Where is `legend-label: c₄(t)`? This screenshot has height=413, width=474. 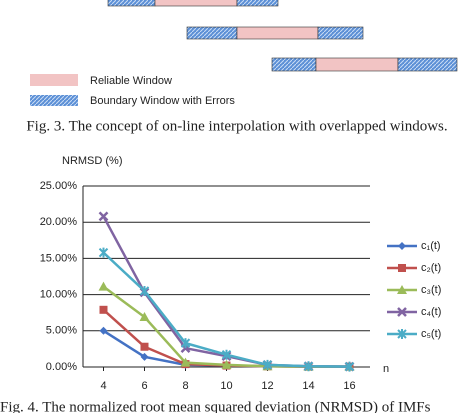 legend-label: c₄(t) is located at coordinates (431, 312).